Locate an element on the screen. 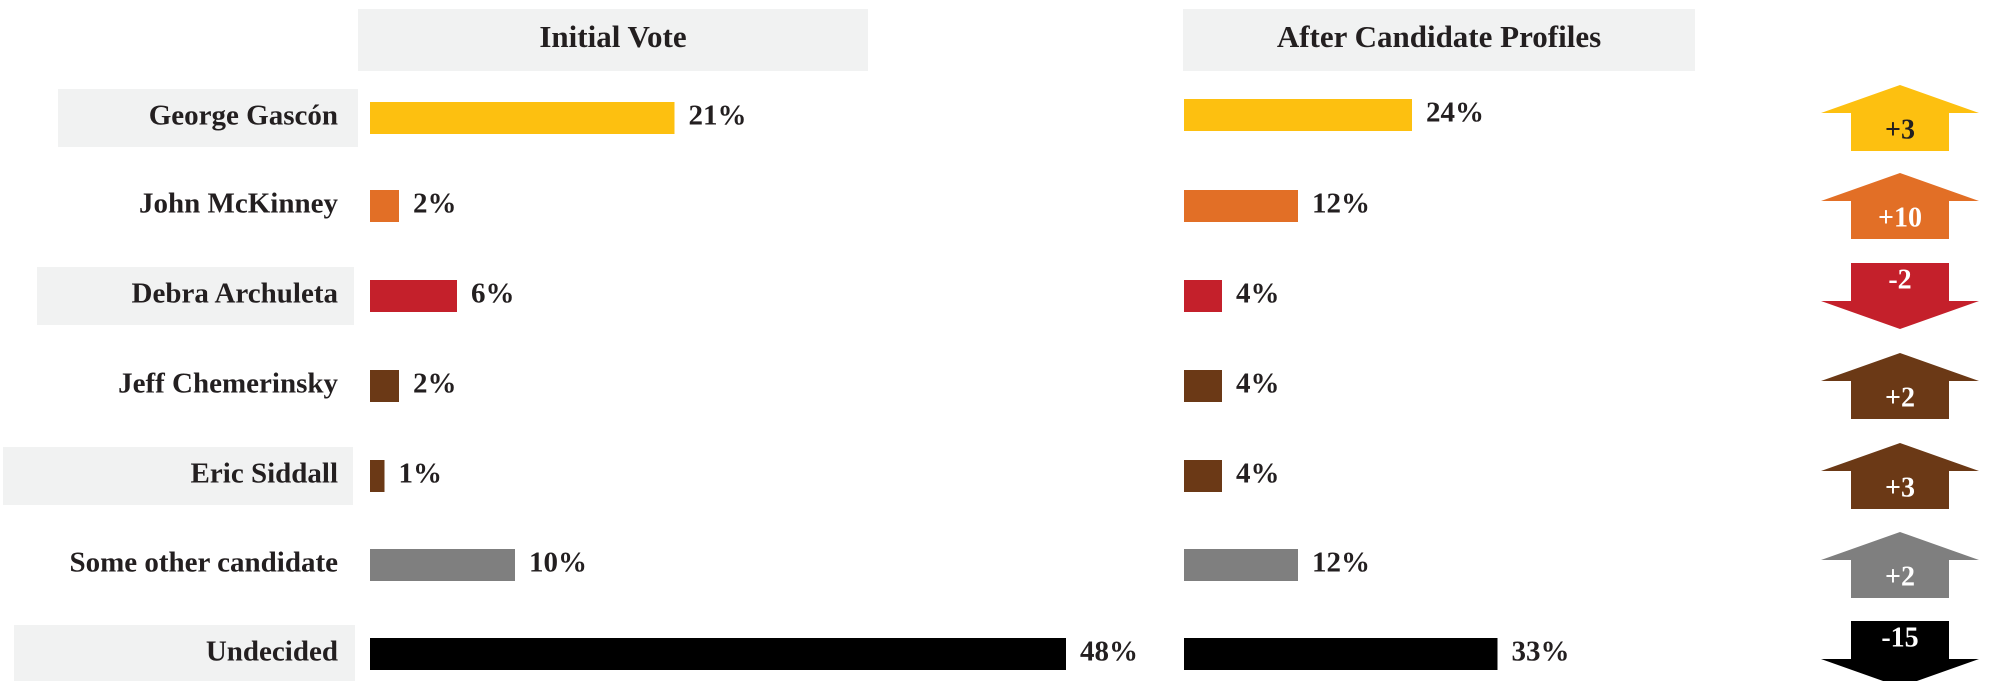  category-label: John McKinney is located at coordinates (238, 204).